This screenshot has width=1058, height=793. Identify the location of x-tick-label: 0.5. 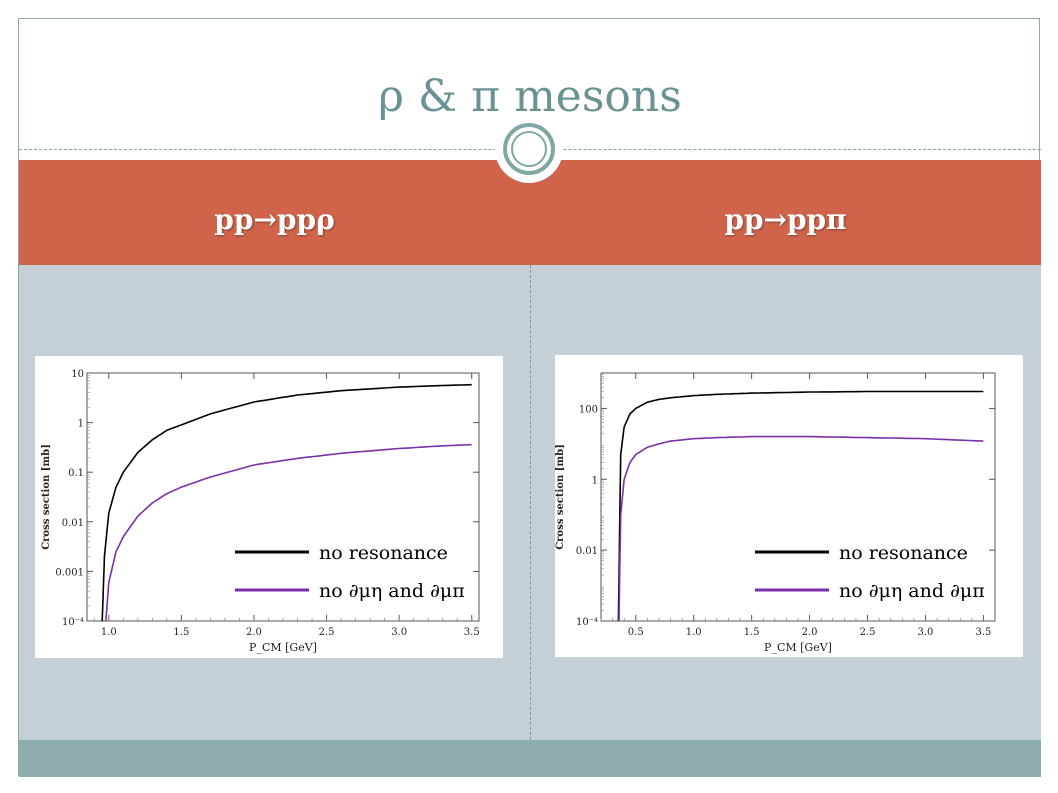
(636, 632).